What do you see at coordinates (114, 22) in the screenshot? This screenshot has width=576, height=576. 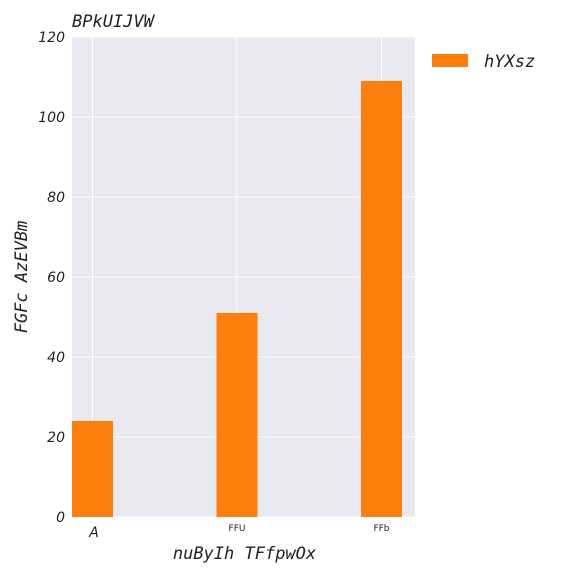 I see `chart-title: BPkUIJVW` at bounding box center [114, 22].